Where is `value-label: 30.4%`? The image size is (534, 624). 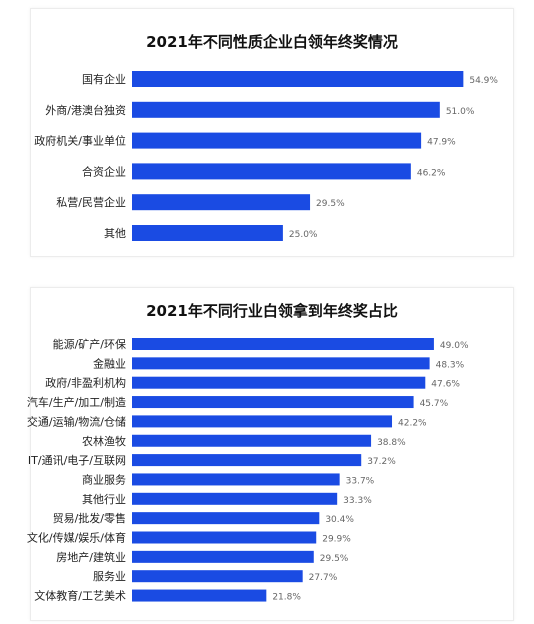 value-label: 30.4% is located at coordinates (339, 520).